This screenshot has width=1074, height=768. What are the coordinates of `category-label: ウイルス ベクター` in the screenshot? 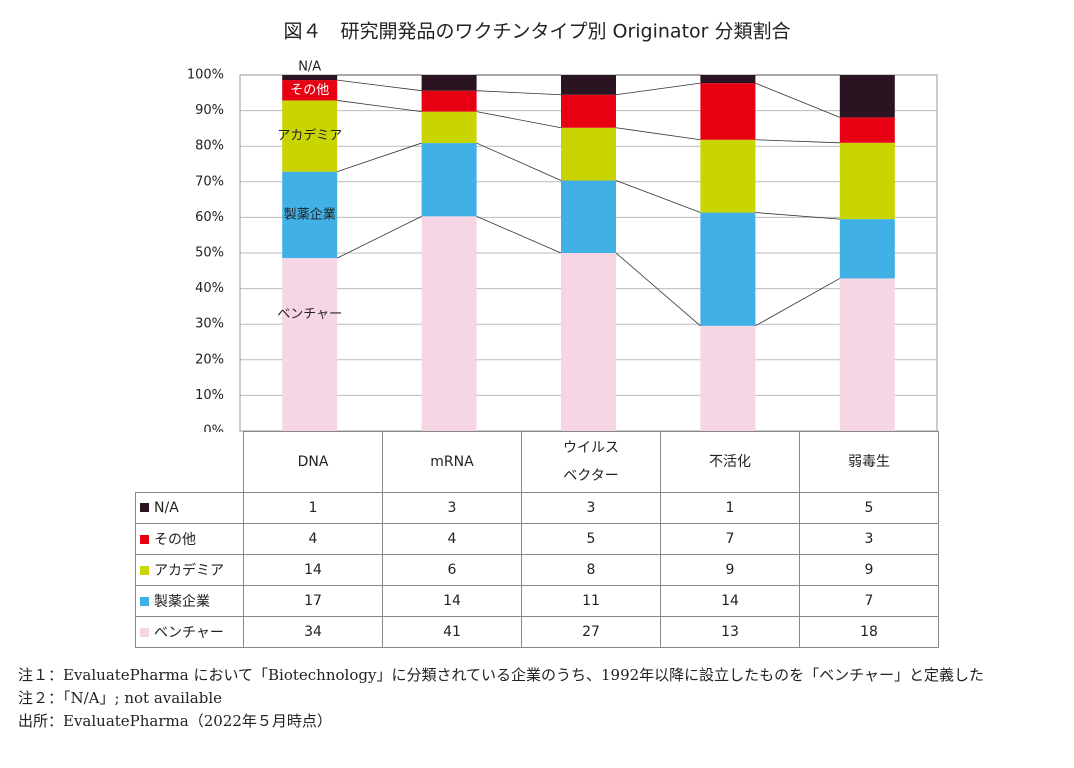 It's located at (591, 462).